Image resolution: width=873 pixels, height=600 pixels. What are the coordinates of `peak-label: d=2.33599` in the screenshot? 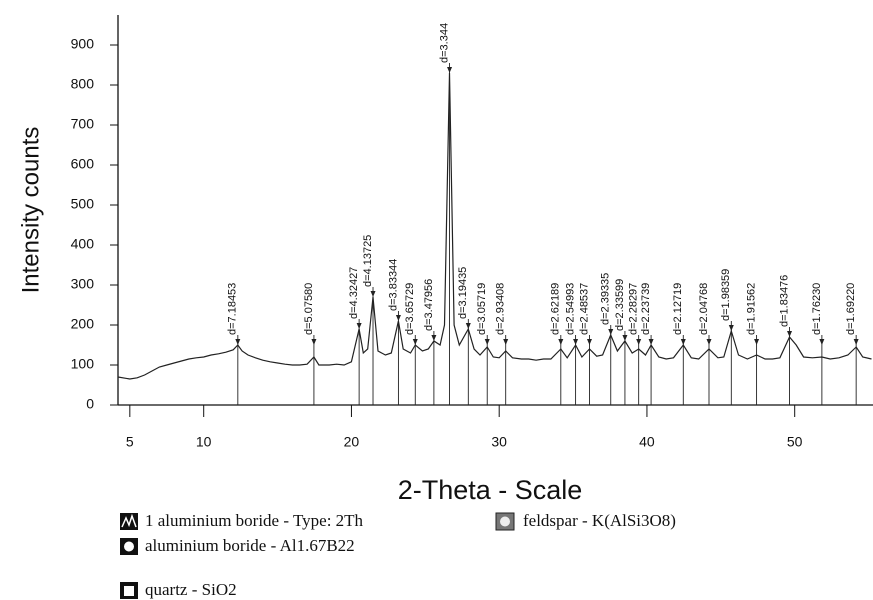 It's located at (620, 305).